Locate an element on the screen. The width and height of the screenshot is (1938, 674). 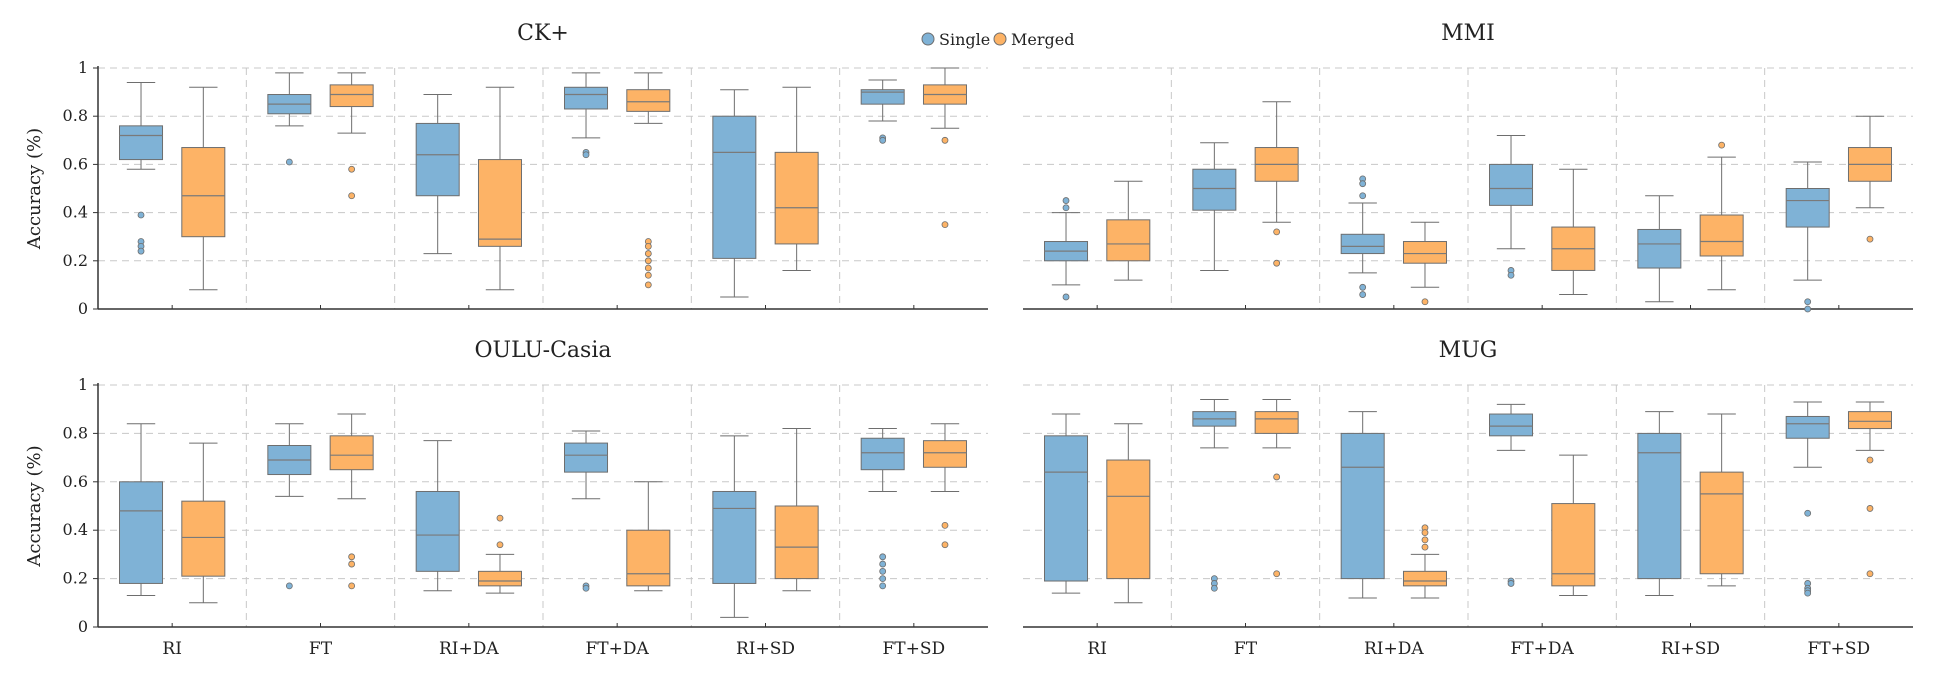
legend-merged-marker is located at coordinates (1000, 39).